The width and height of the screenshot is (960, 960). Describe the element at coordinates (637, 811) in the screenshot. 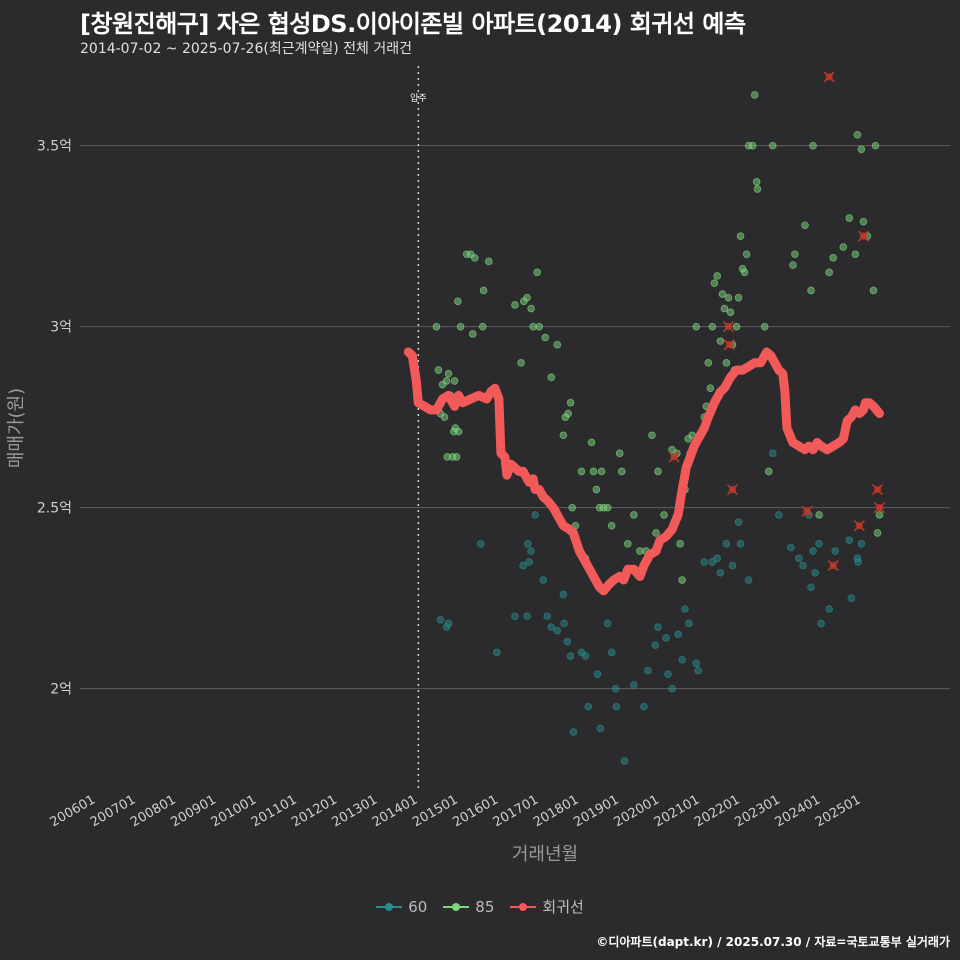

I see `x-tick-label-14: 202001` at that location.